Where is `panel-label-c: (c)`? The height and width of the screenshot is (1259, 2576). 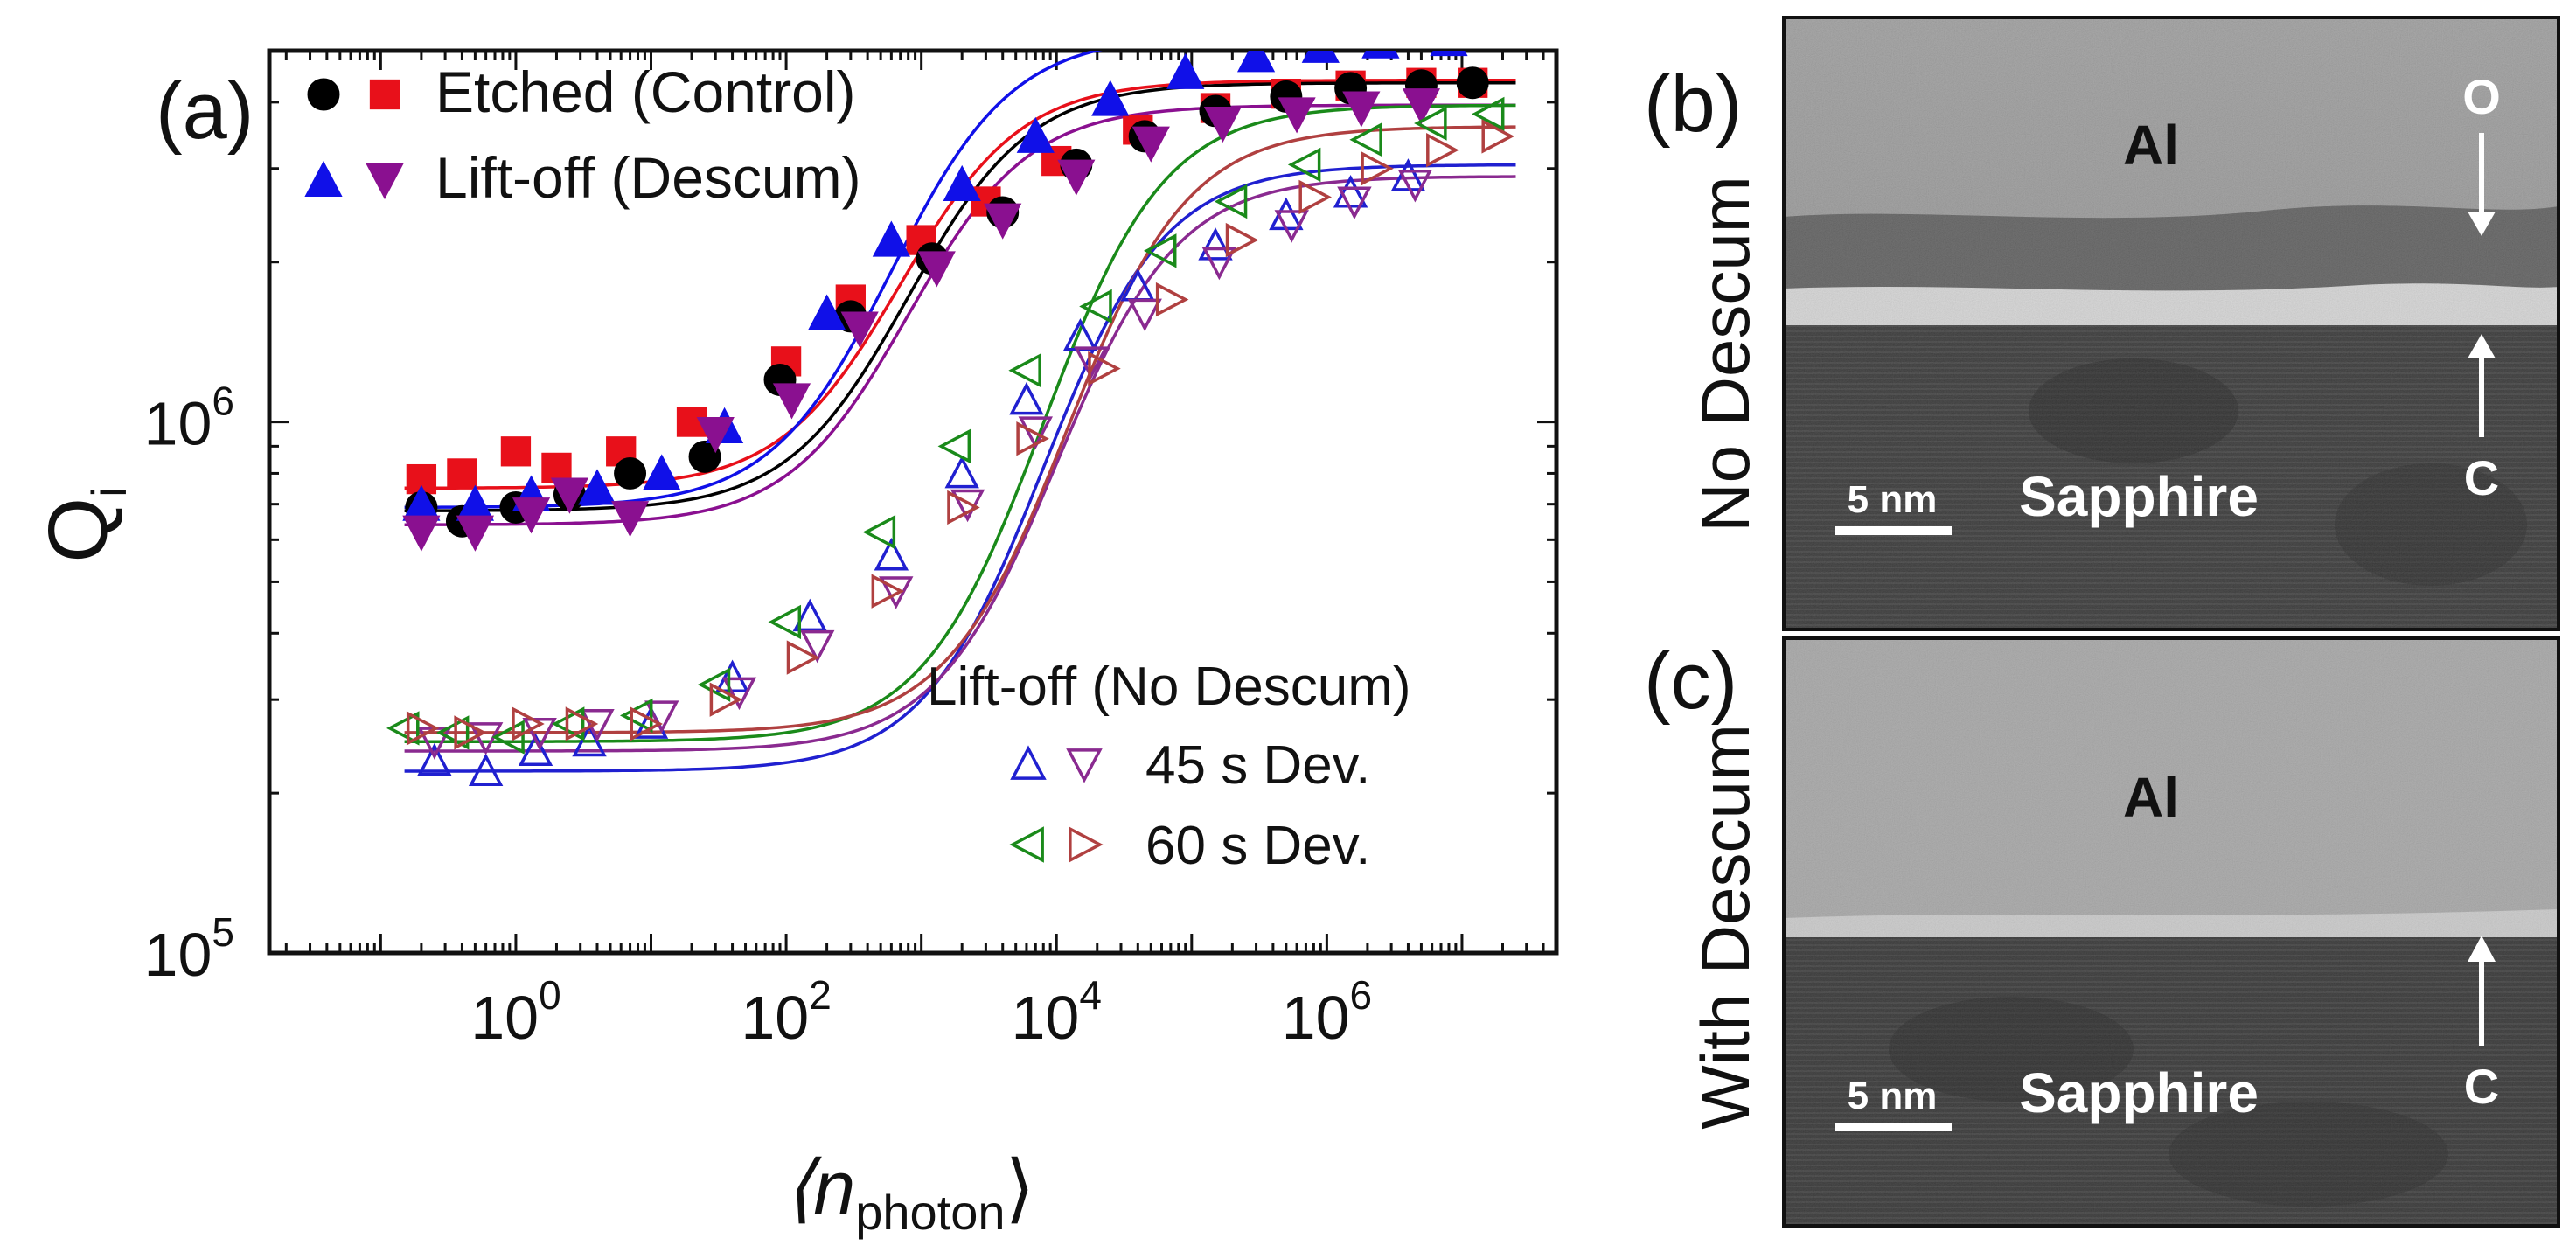
panel-label-c: (c) is located at coordinates (1690, 681).